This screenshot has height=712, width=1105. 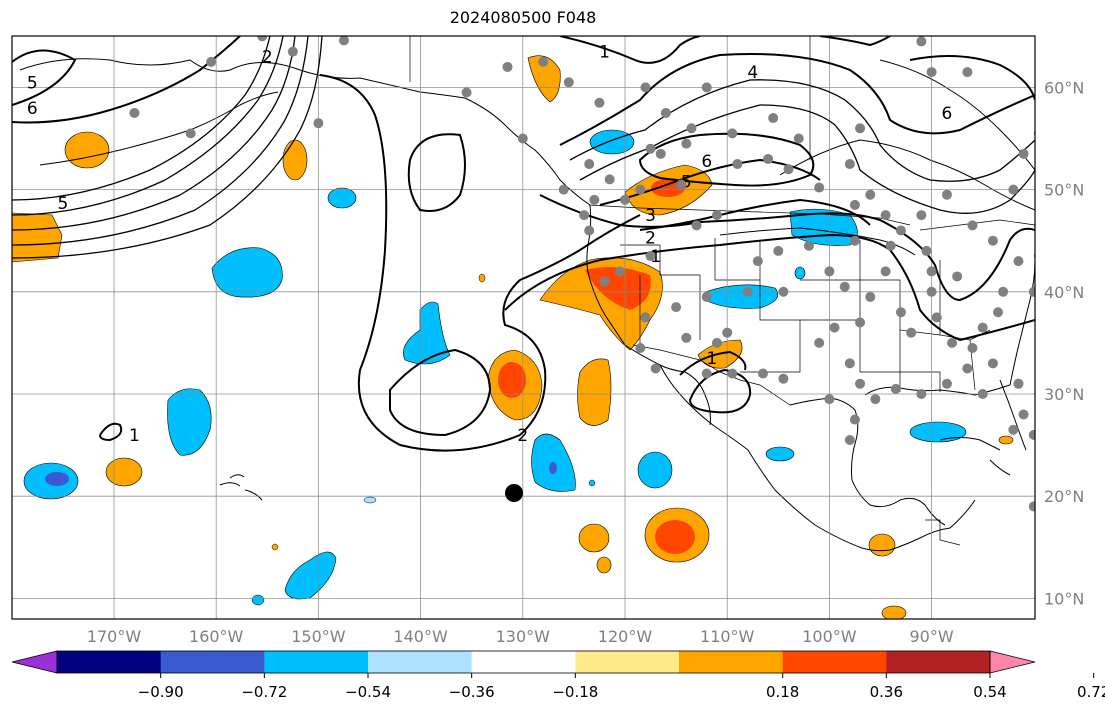 What do you see at coordinates (932, 636) in the screenshot?
I see `longitude-tick-label: 90°W` at bounding box center [932, 636].